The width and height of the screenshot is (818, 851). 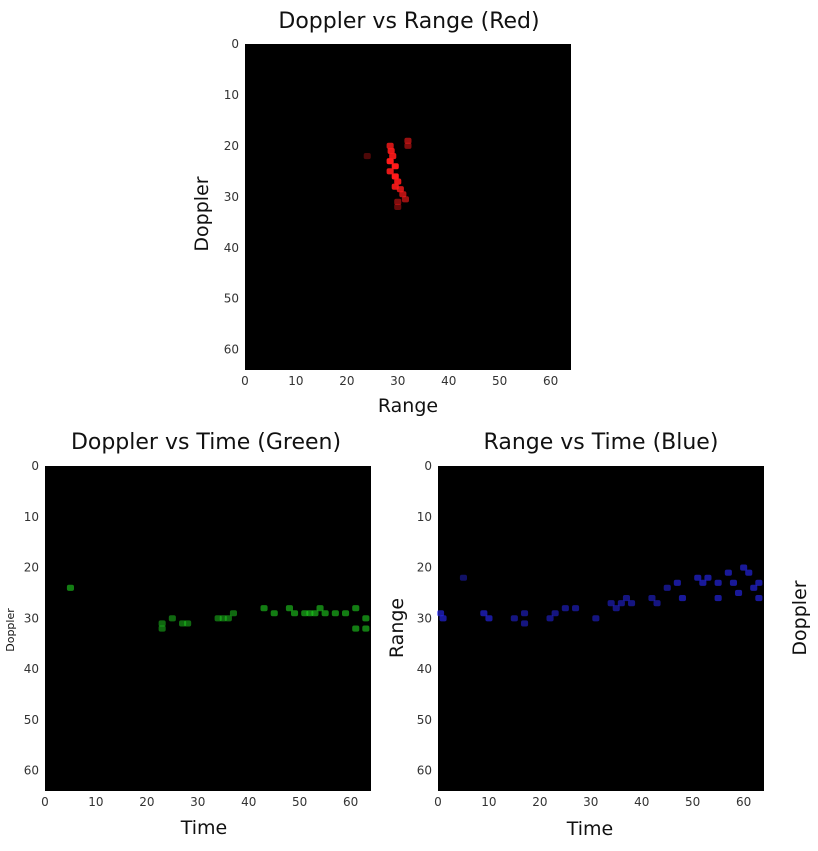 I want to click on y-axis-label: Range, so click(x=397, y=628).